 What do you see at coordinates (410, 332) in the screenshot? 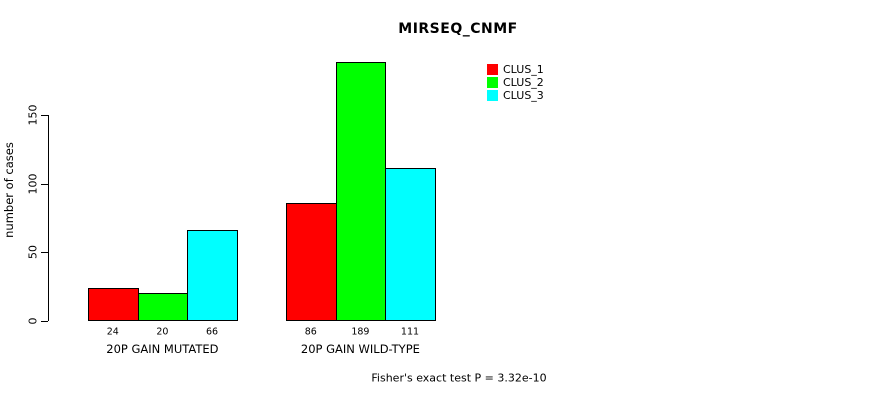
I see `bar-value-label: 111` at bounding box center [410, 332].